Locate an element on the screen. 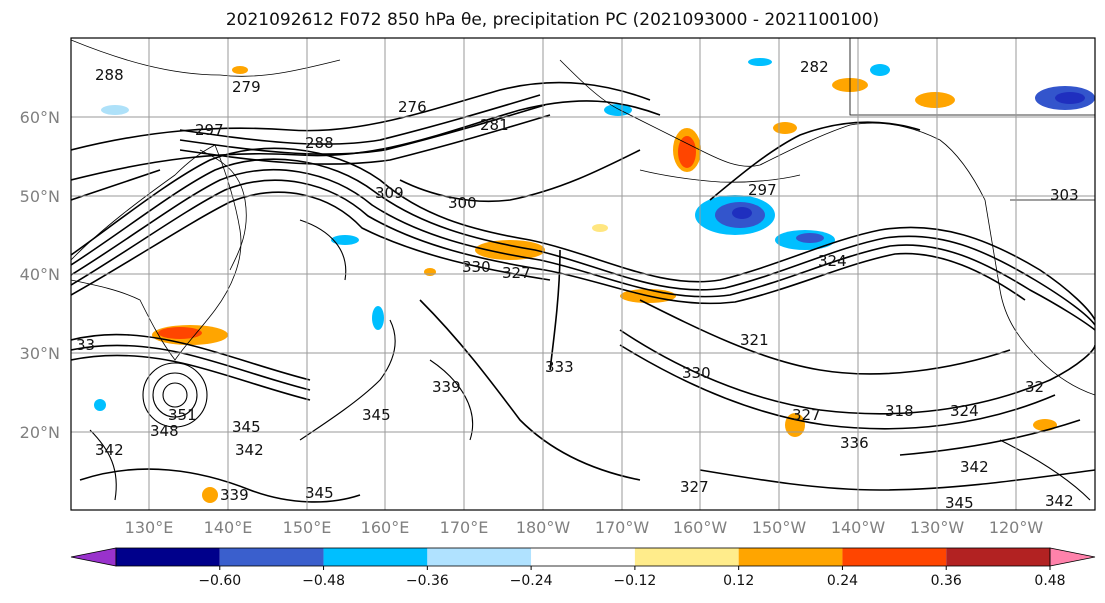  lon-label: 140°W is located at coordinates (858, 527).